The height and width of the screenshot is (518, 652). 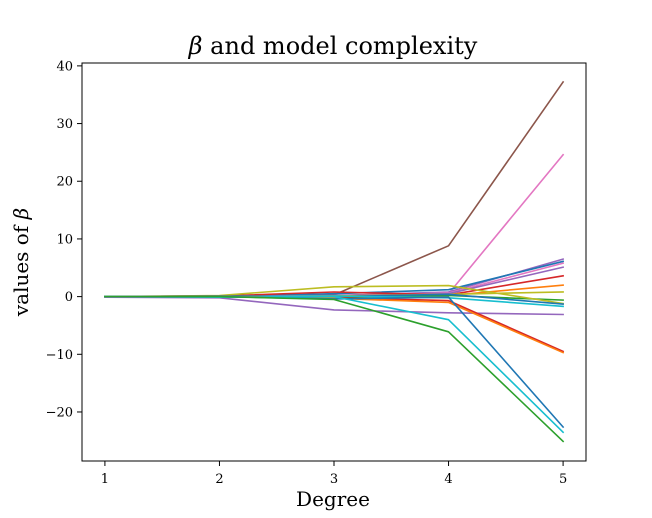 I want to click on x-tick-label-5: 5, so click(x=563, y=479).